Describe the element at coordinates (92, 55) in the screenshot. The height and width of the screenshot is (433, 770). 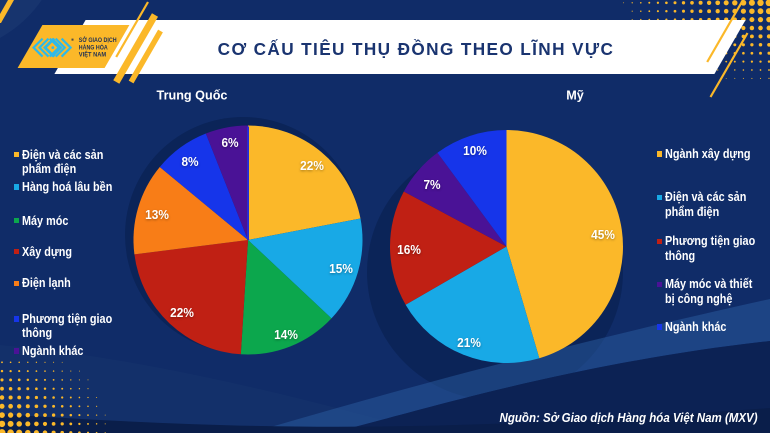
I see `svg-text: VIỆT NAM` at that location.